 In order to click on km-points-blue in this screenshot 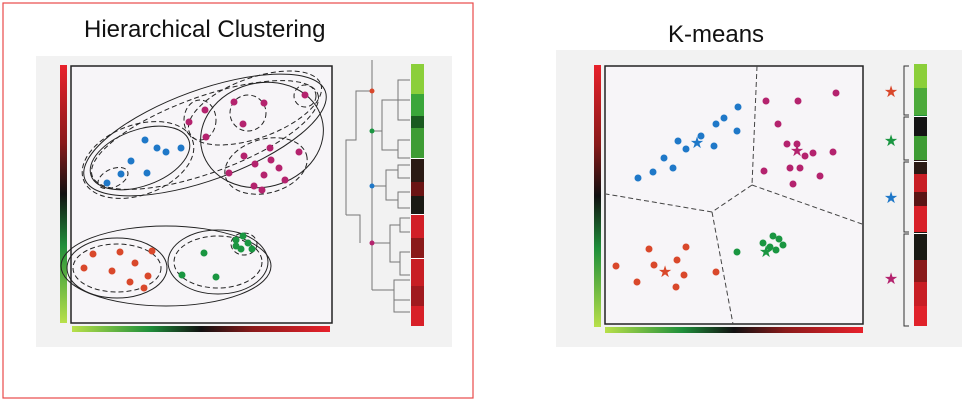, I will do `click(688, 142)`.